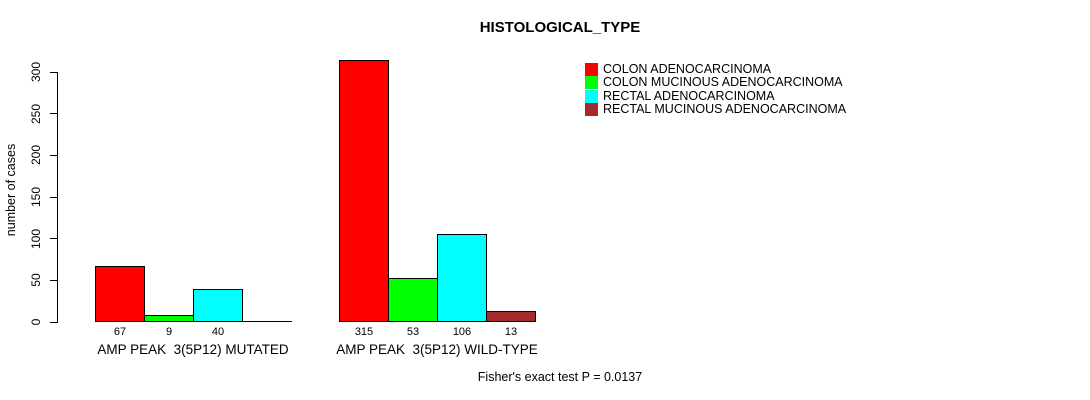  I want to click on zero-height-bar-baseline, so click(267, 321).